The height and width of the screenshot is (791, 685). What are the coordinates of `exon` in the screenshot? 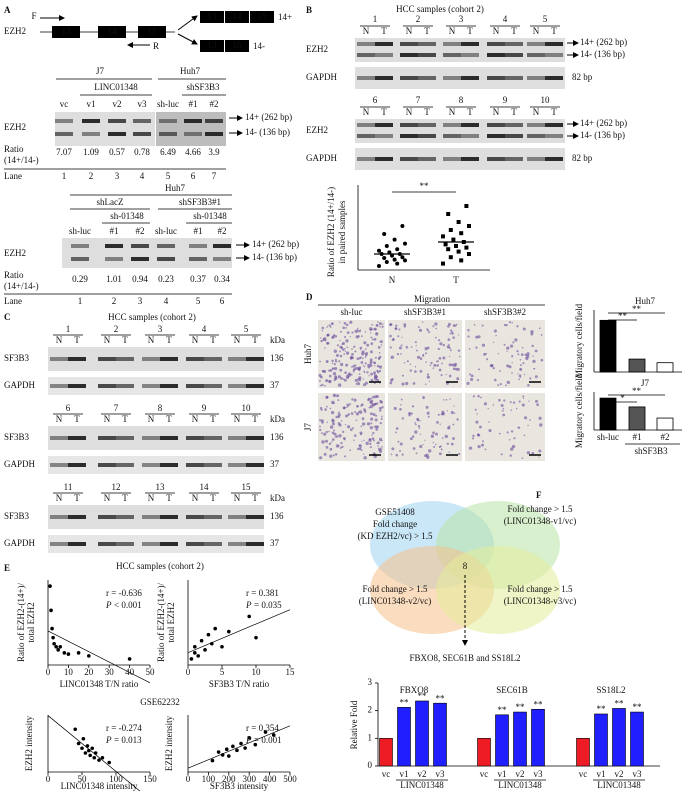 It's located at (212, 17).